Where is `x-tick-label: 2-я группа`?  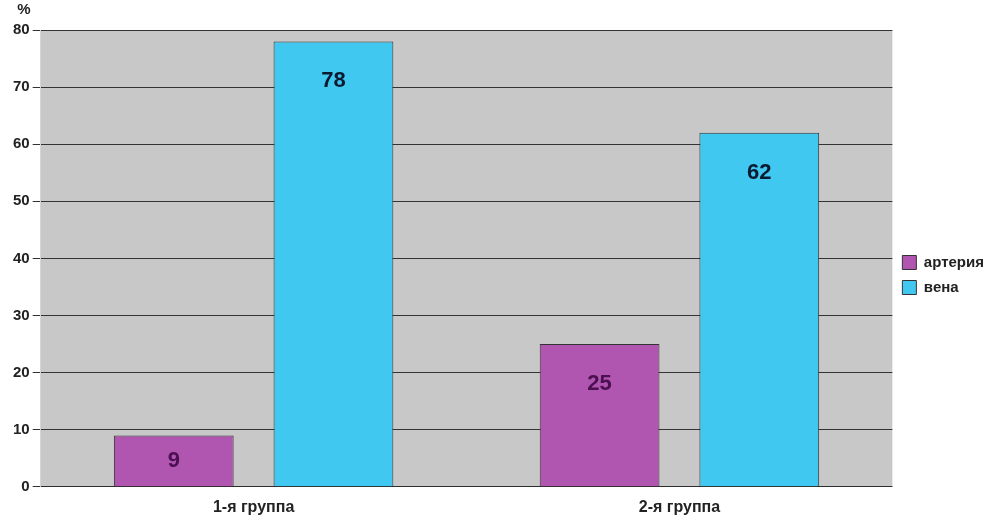 x-tick-label: 2-я группа is located at coordinates (679, 506).